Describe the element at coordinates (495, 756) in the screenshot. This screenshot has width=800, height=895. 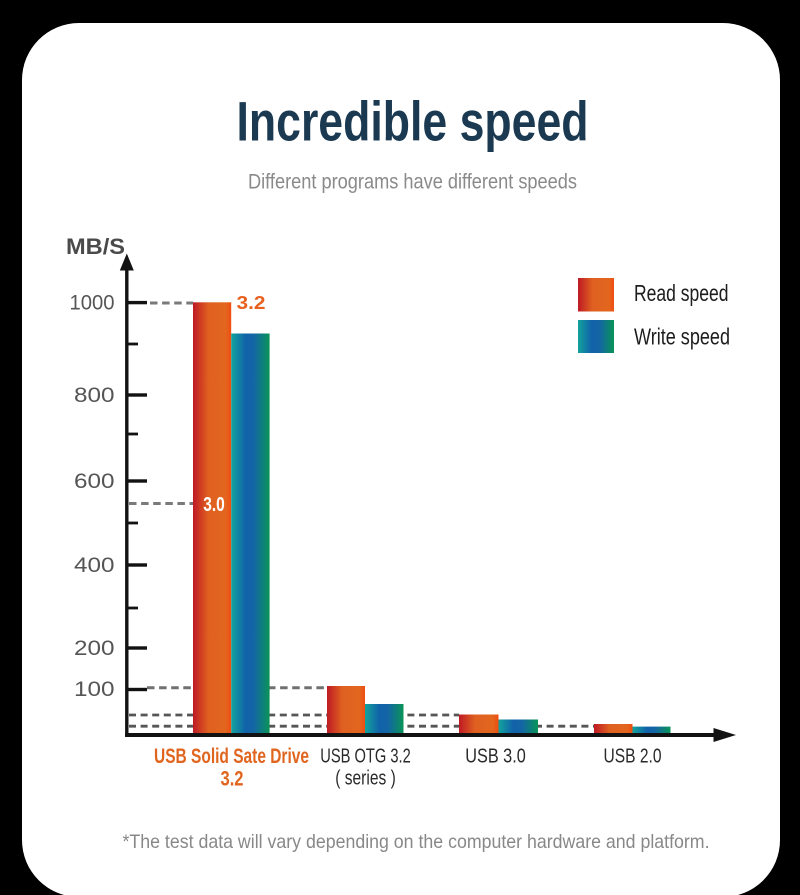
I see `svg-text: USB 3.0` at that location.